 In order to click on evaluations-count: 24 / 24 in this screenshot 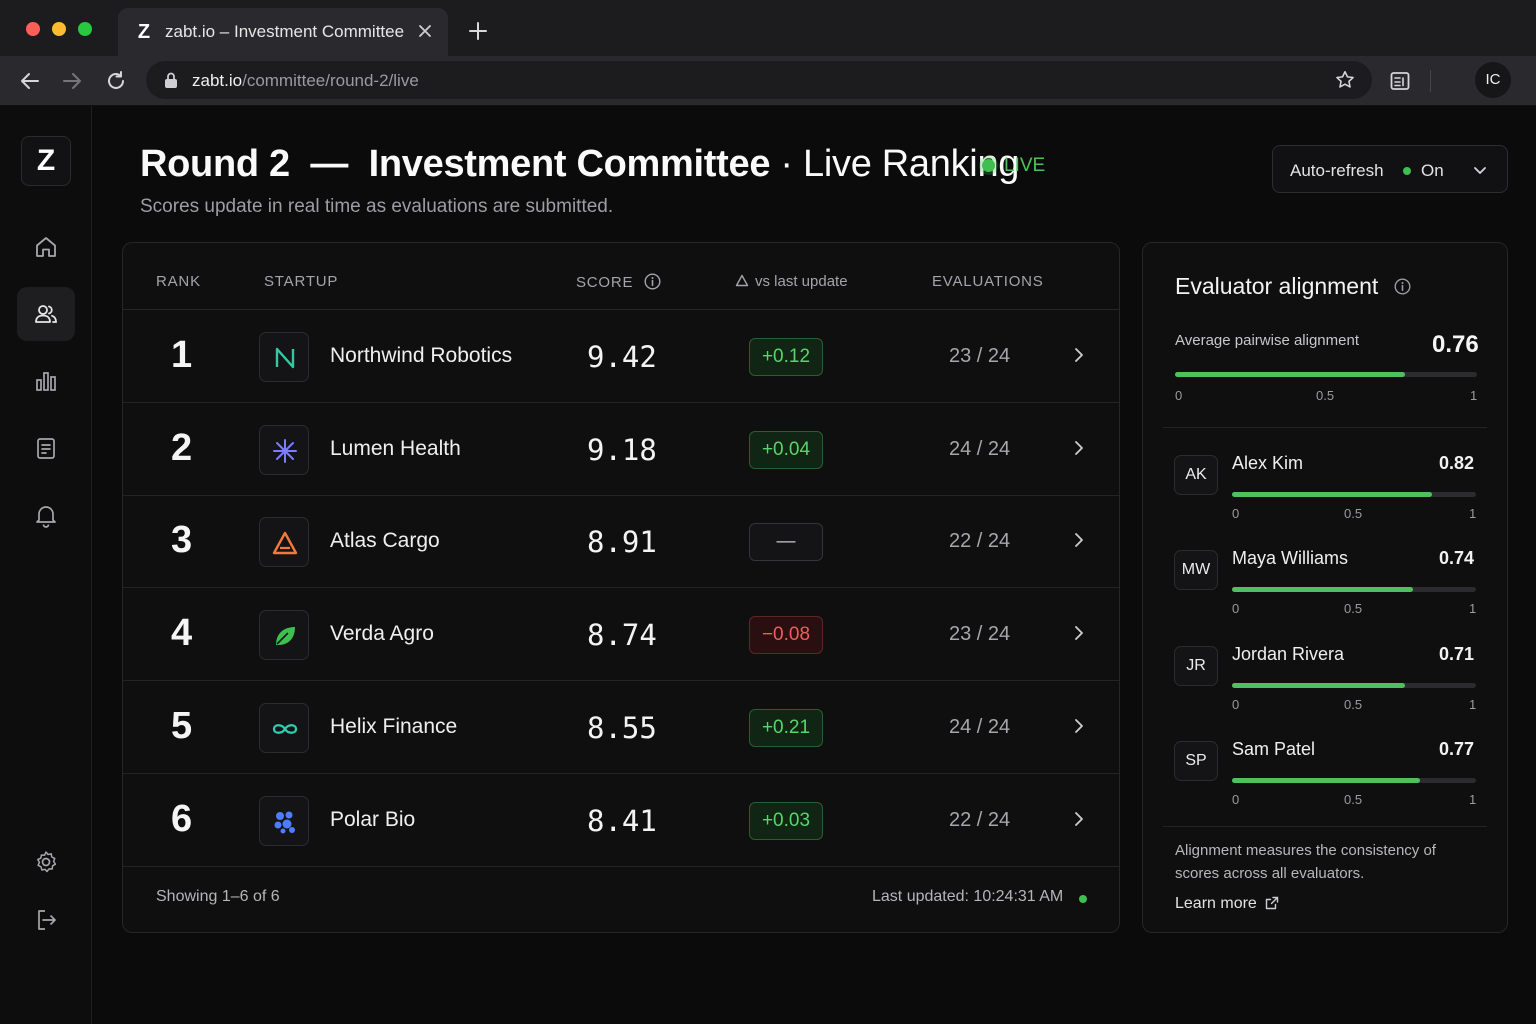, I will do `click(980, 448)`.